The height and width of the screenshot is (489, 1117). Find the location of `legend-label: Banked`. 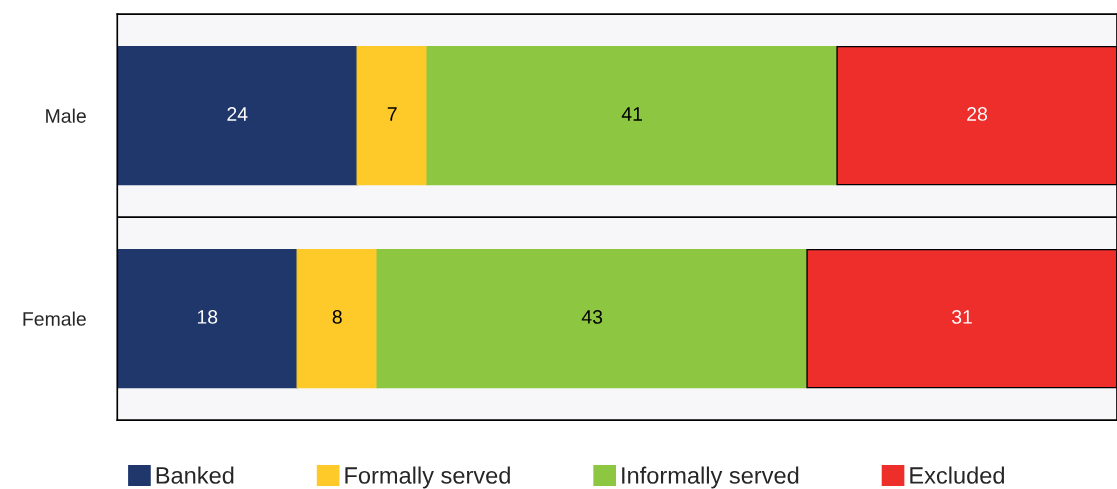

legend-label: Banked is located at coordinates (195, 475).